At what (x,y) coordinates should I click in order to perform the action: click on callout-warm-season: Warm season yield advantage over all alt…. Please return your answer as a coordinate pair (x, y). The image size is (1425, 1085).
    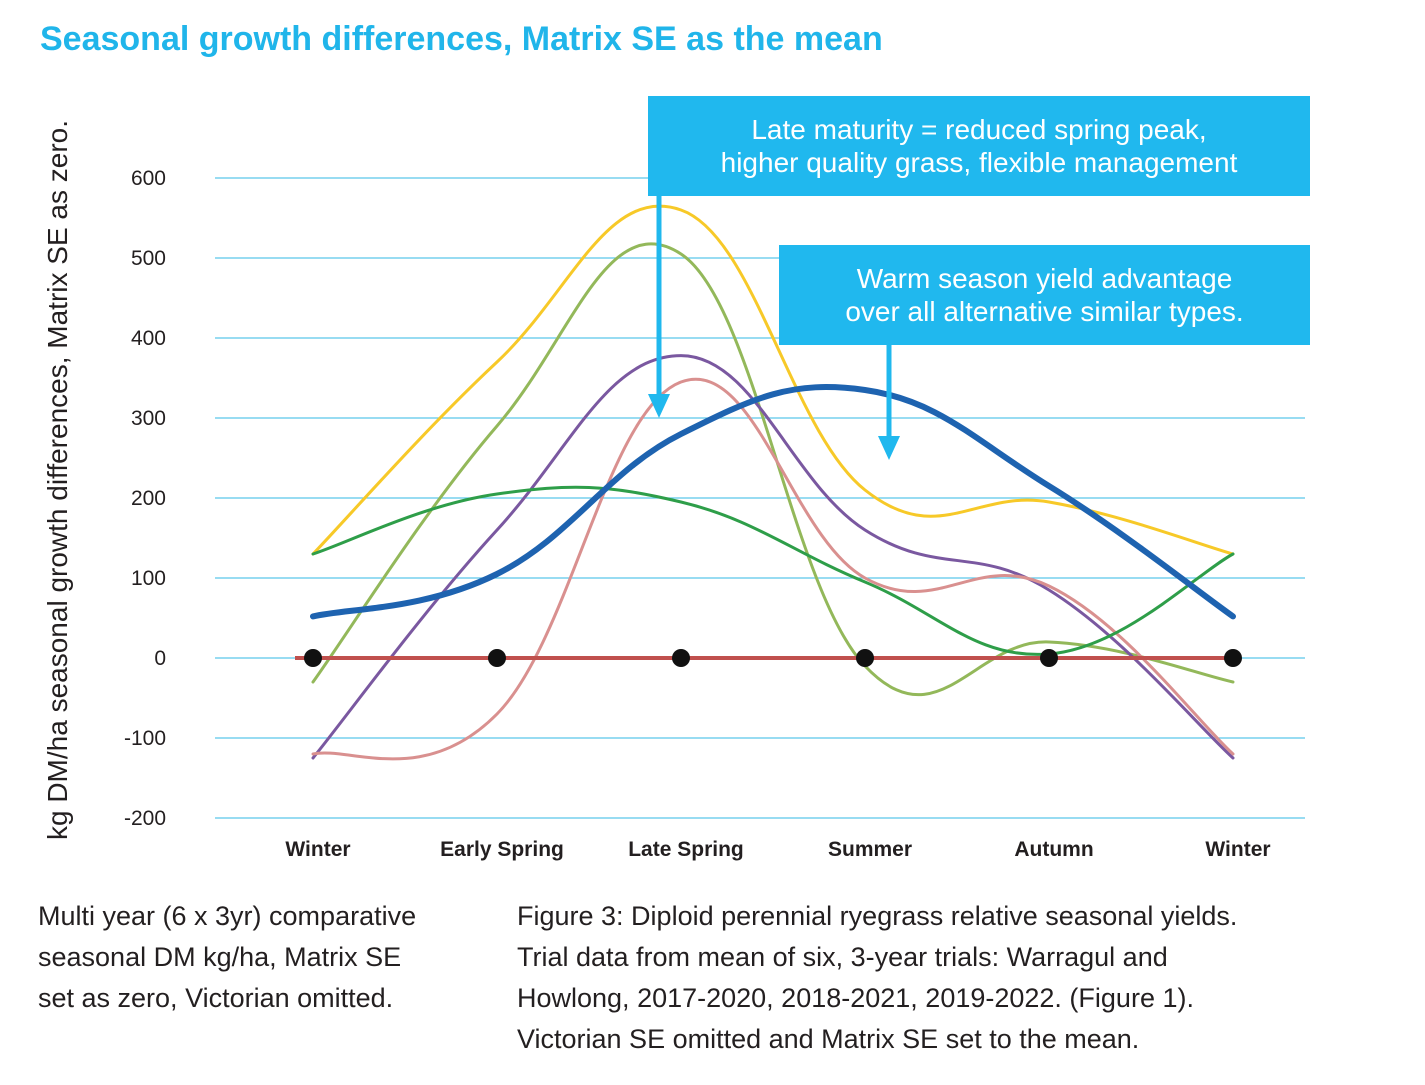
    Looking at the image, I should click on (1044, 295).